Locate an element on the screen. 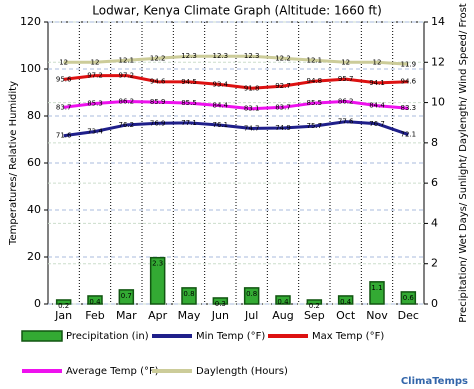  point-label: 92.7 is located at coordinates (283, 86).